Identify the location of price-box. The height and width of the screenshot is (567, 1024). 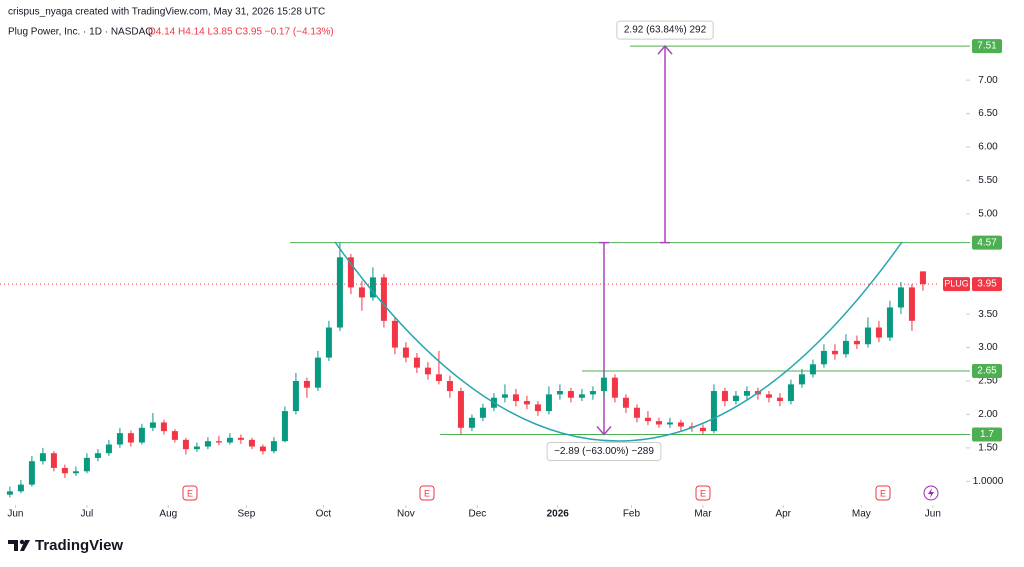
(987, 284).